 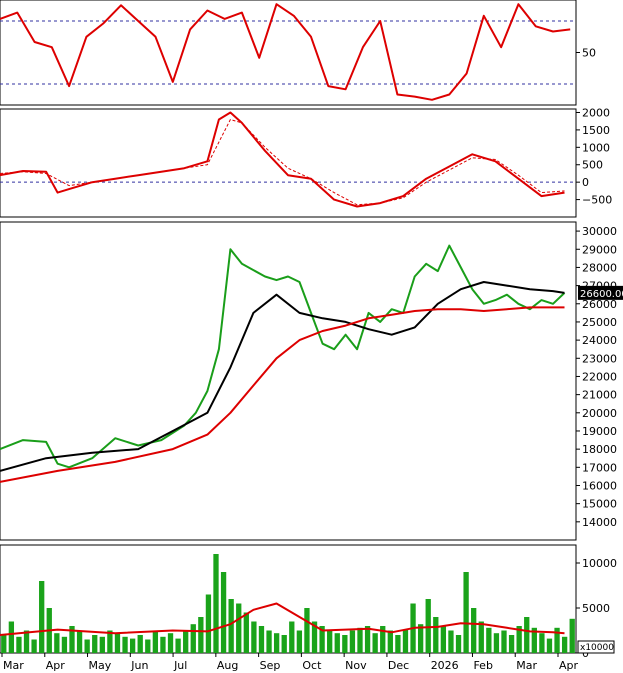 I want to click on unit-box, so click(x=596, y=647).